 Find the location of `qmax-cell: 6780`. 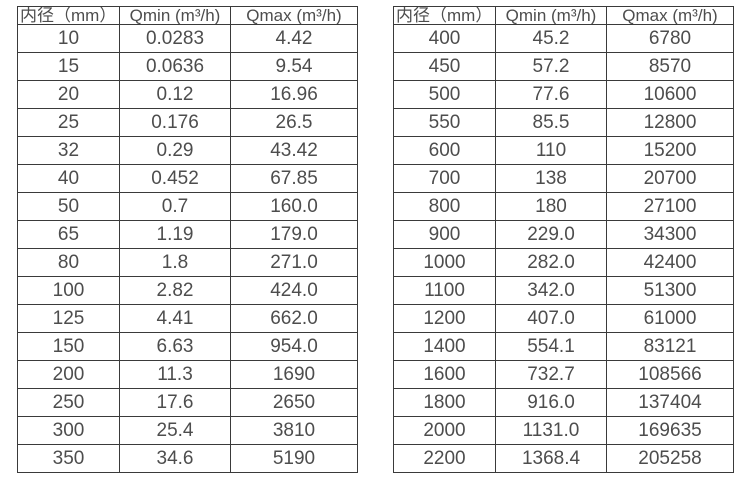

qmax-cell: 6780 is located at coordinates (670, 38).